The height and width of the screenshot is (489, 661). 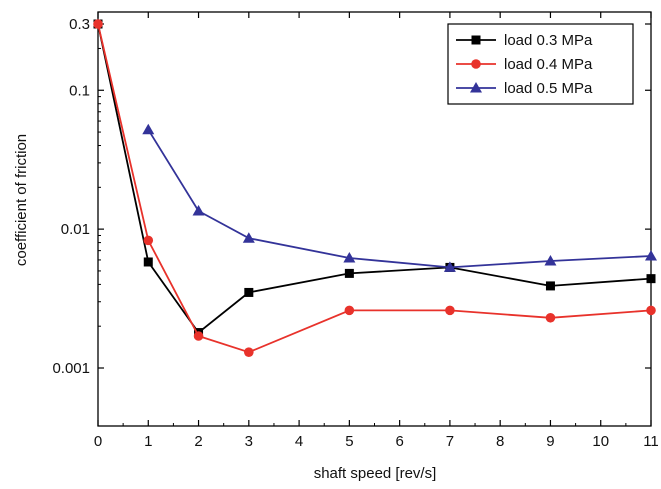 I want to click on x-tick-label: 9, so click(x=550, y=441).